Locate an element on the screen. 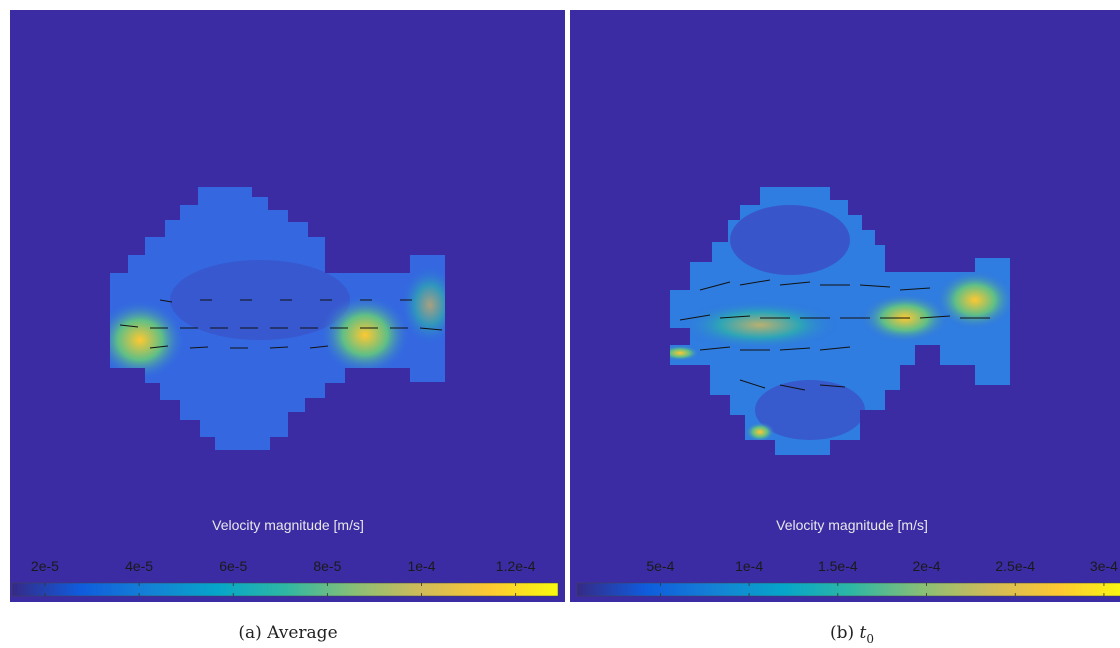 The image size is (1120, 648). tick-label: 2e-4 is located at coordinates (927, 566).